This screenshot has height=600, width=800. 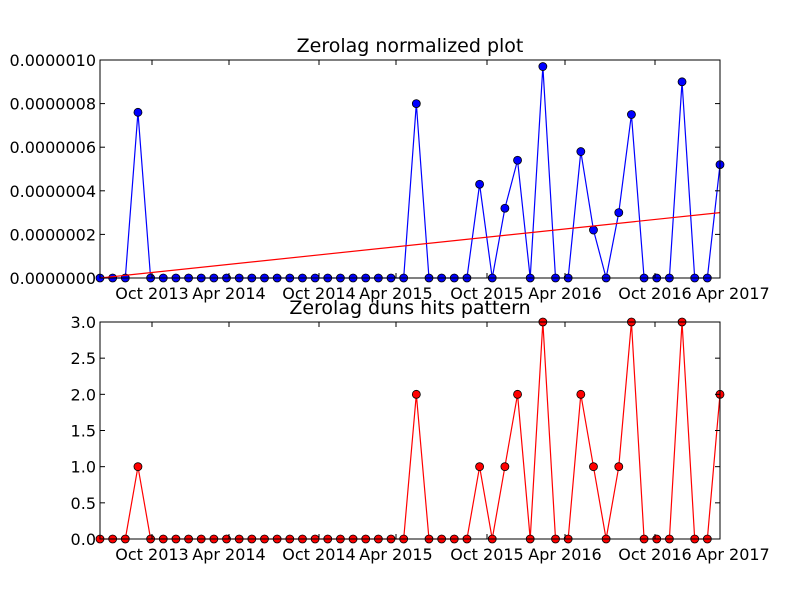 I want to click on top-x-tick-label: Oct 2014, so click(x=318, y=293).